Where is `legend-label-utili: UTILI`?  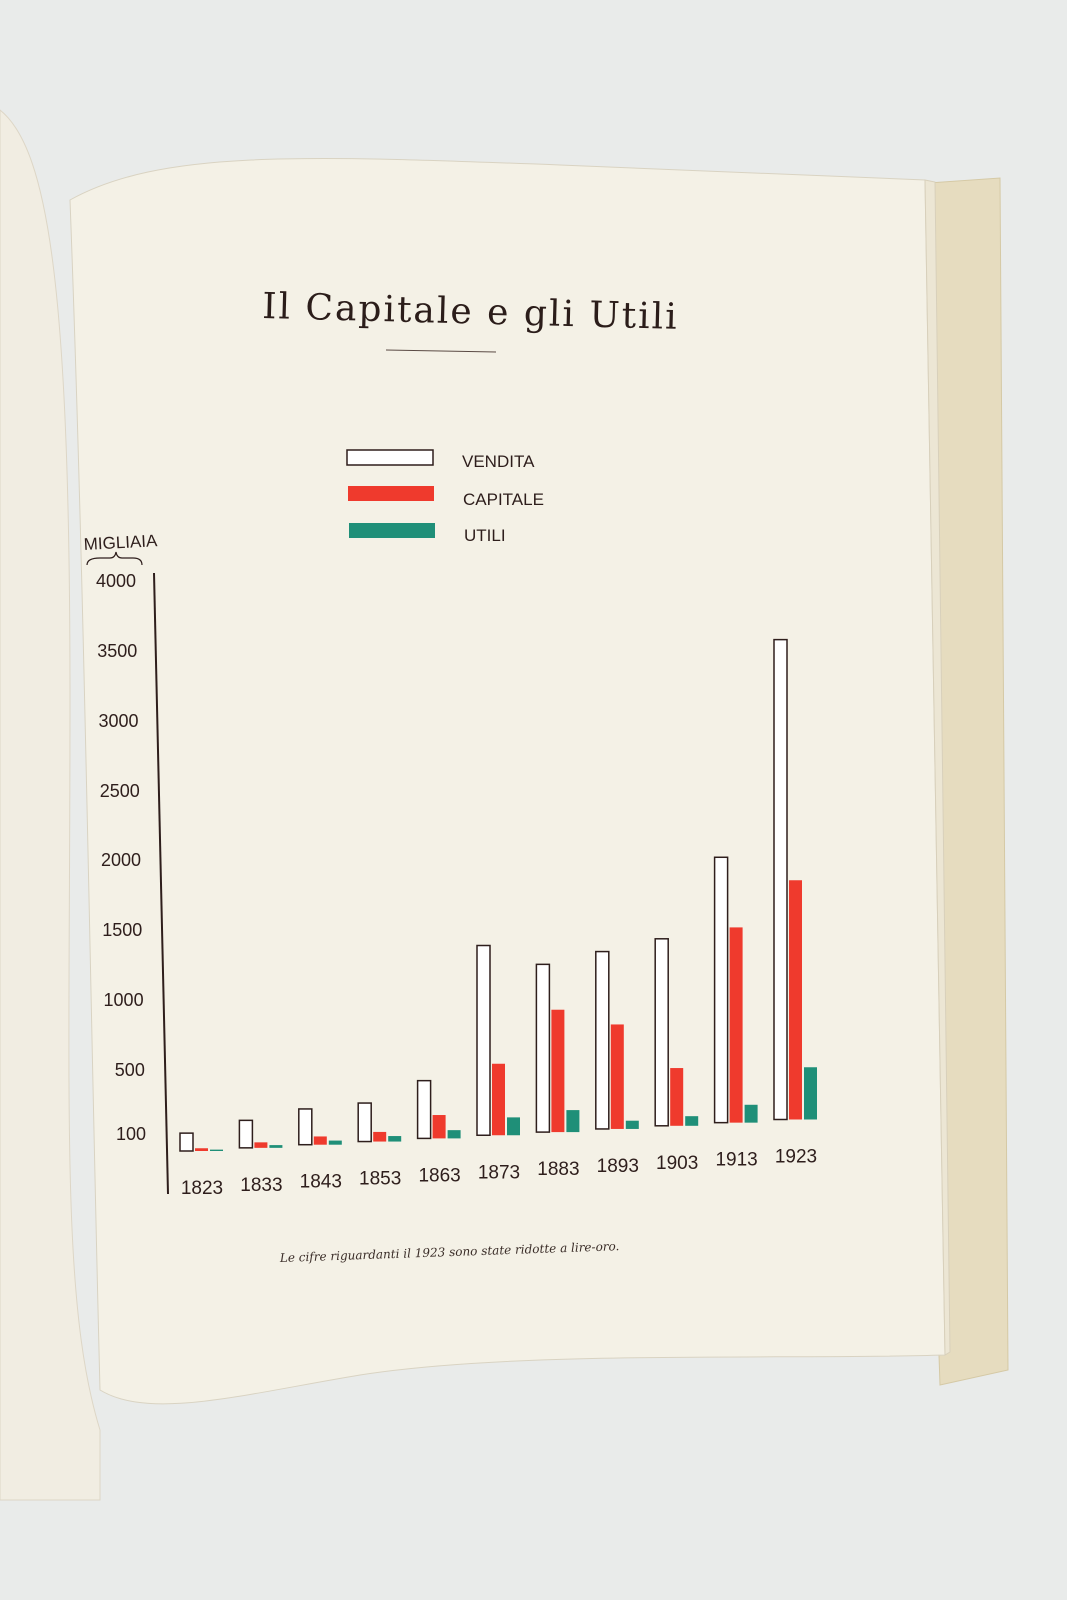
legend-label-utili: UTILI is located at coordinates (485, 535).